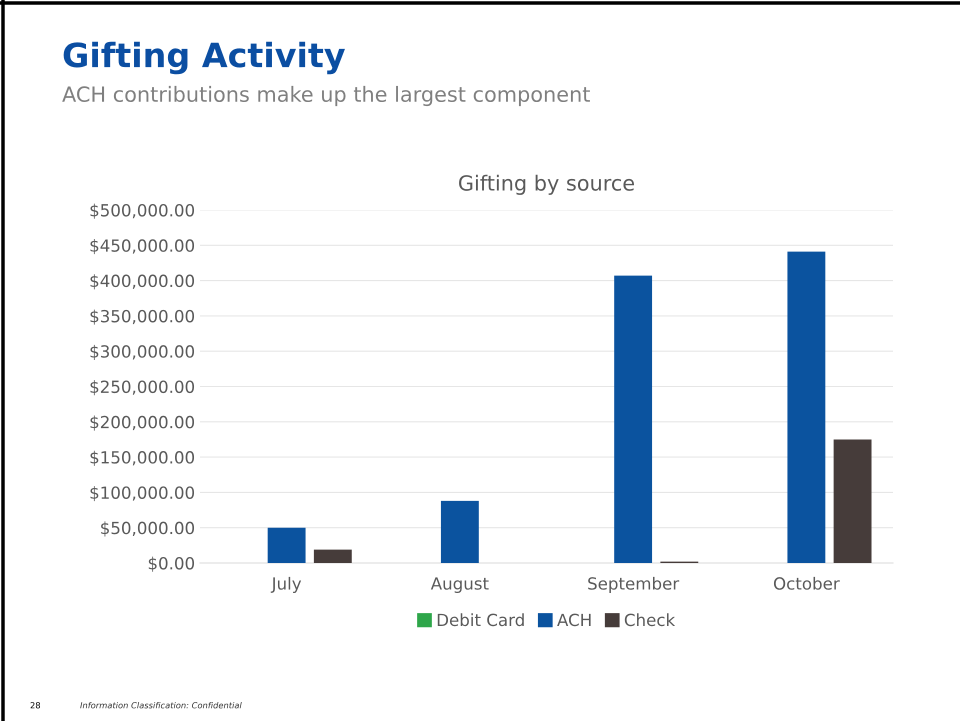  I want to click on x-tick-label: September, so click(634, 585).